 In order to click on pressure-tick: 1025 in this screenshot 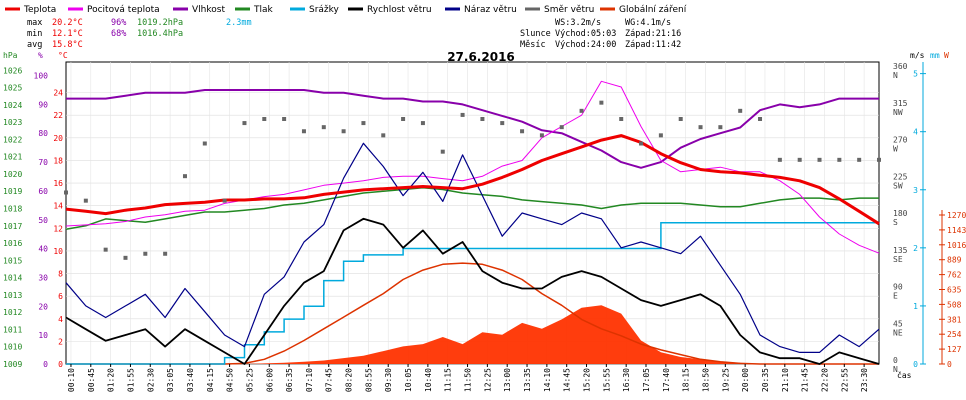, I will do `click(12, 88)`.